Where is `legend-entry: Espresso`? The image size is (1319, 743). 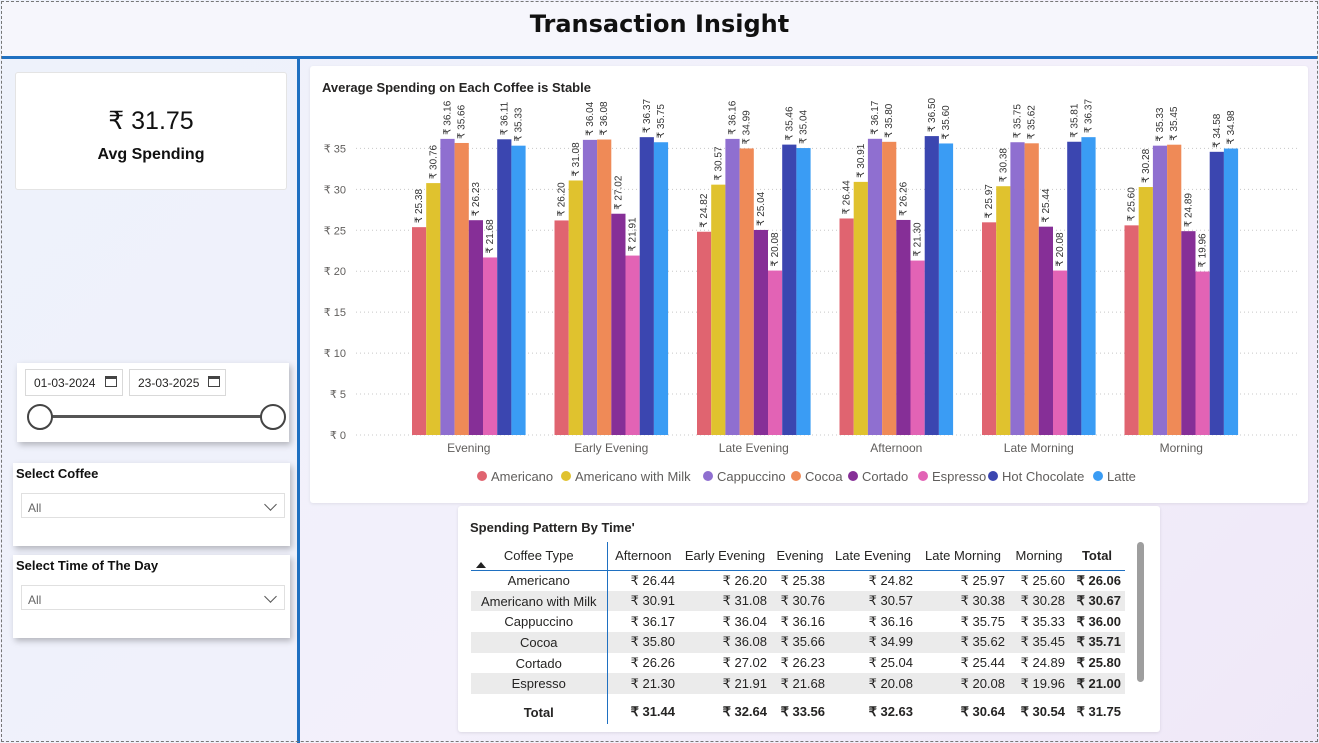
legend-entry: Espresso is located at coordinates (959, 476).